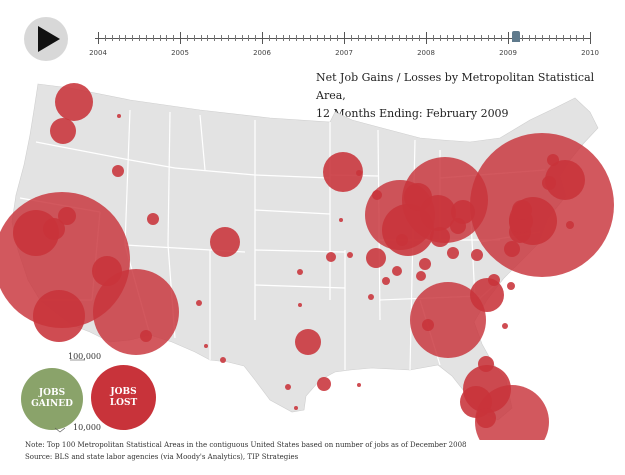 This screenshot has height=475, width=625. Describe the element at coordinates (262, 53) in the screenshot. I see `timeline-year-2006: 2006` at that location.